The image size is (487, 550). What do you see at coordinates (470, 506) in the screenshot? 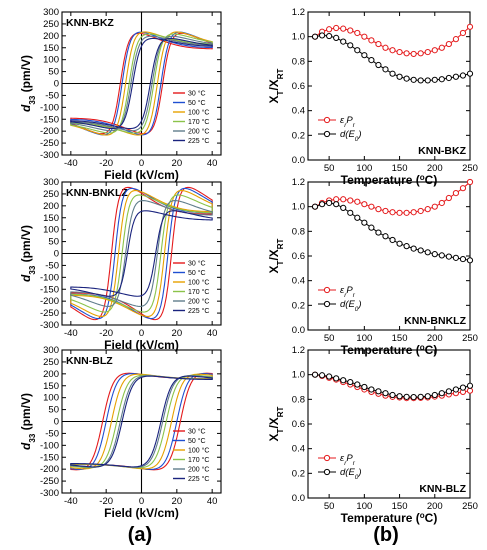
I see `x-tick-label: 250` at bounding box center [470, 506].